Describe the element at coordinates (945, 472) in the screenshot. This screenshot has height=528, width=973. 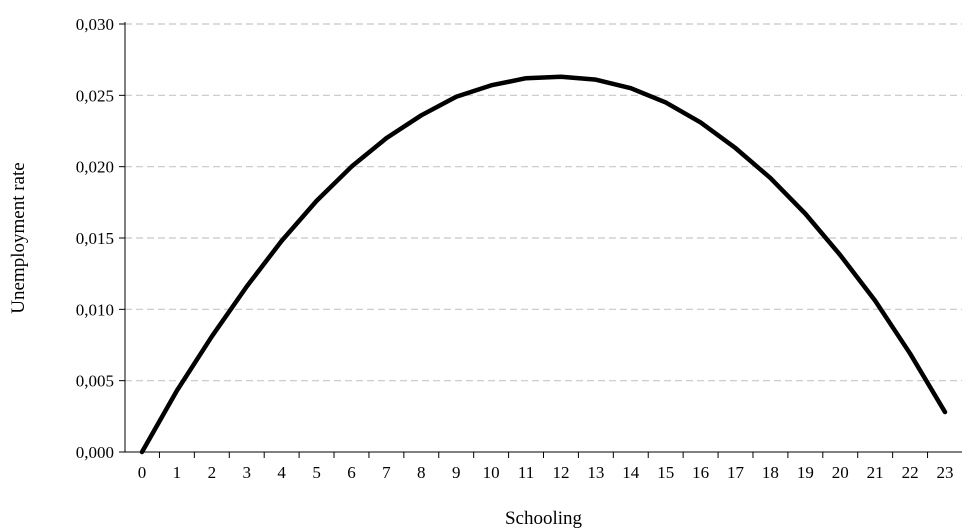
I see `x-tick-label-23: 23` at that location.